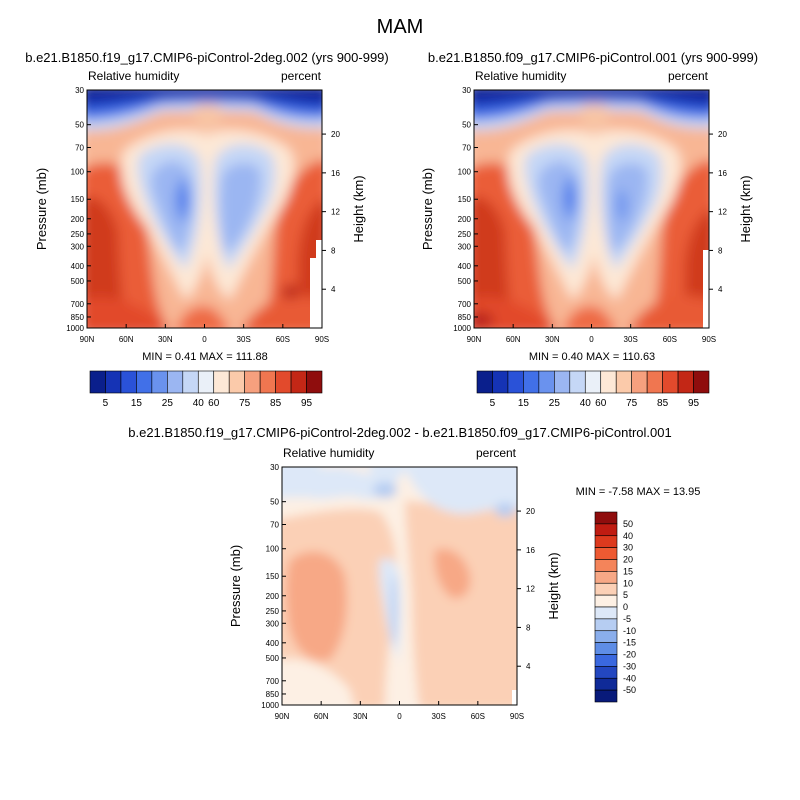 This screenshot has height=800, width=800. I want to click on colorbar-right: 5 15 25 40 60 75 85 95, so click(593, 389).